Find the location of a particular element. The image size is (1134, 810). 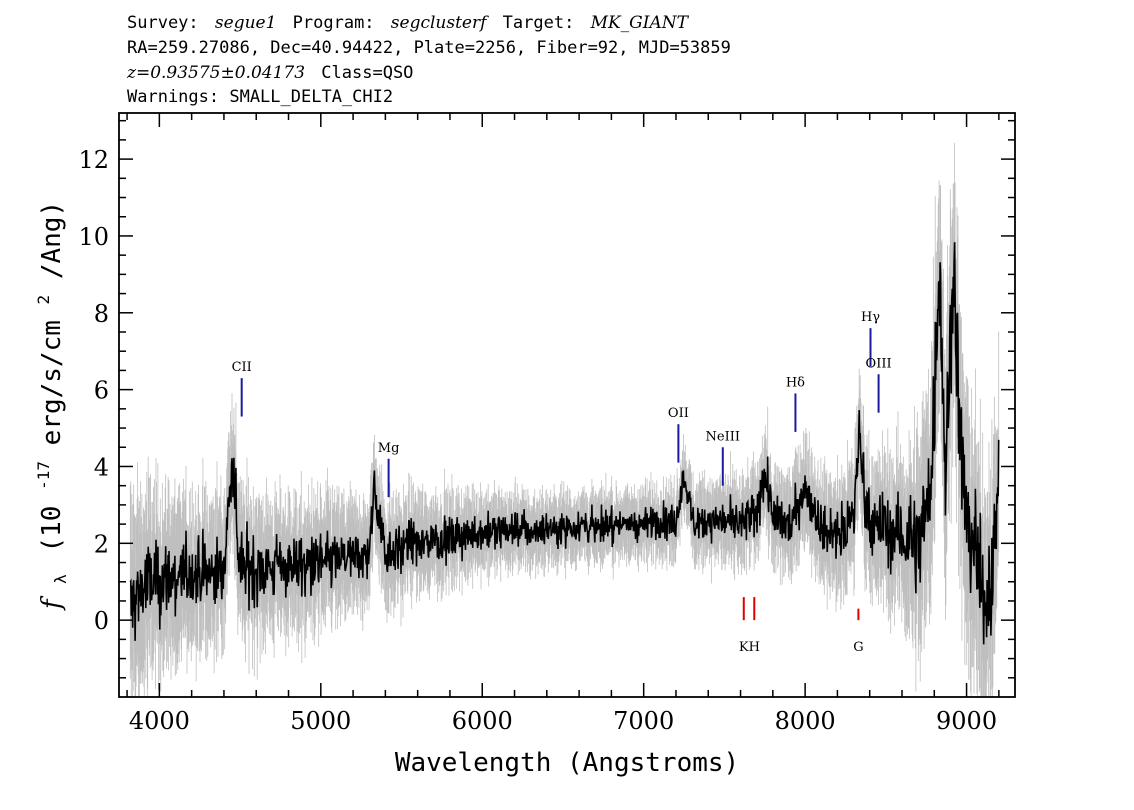

x-tick-label: 8000 is located at coordinates (805, 721).